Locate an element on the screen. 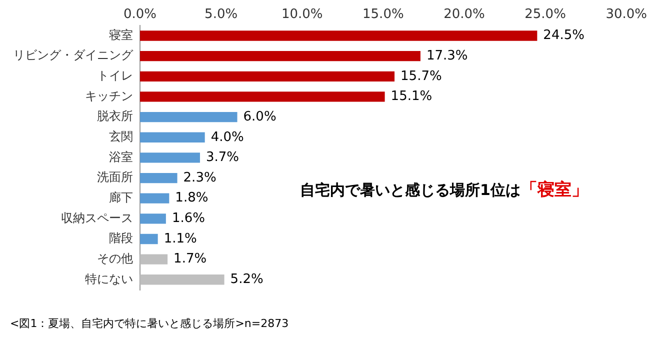 Image resolution: width=650 pixels, height=341 pixels. data-label: 5.2% is located at coordinates (247, 280).